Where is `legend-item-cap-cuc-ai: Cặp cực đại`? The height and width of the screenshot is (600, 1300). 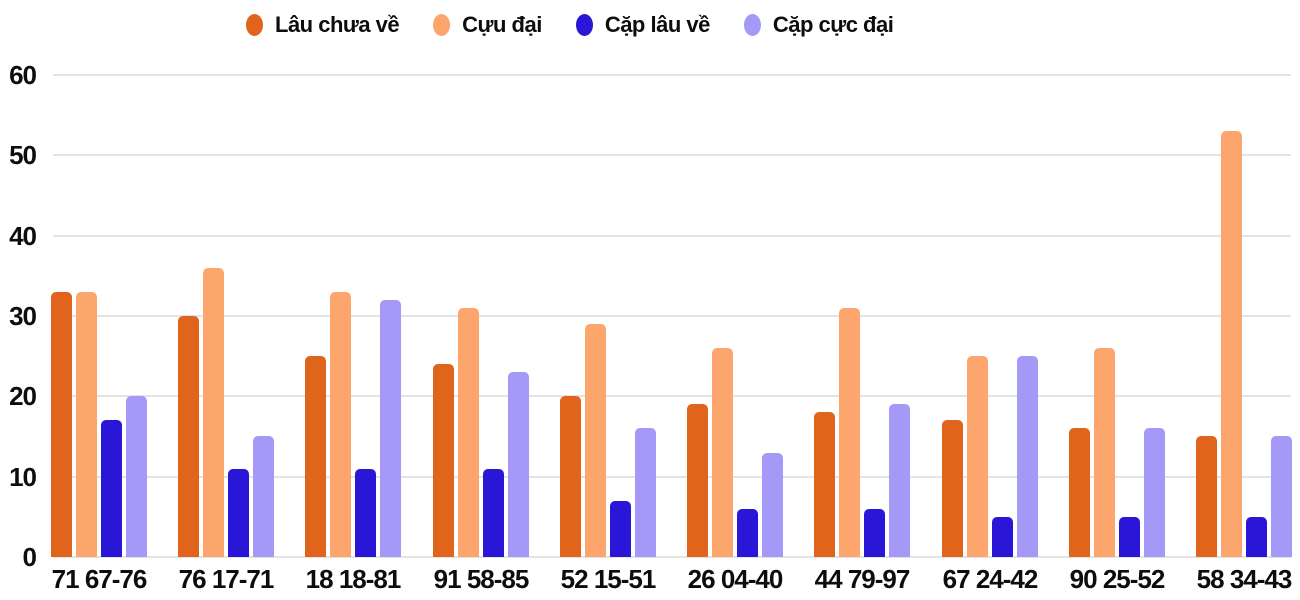 legend-item-cap-cuc-ai: Cặp cực đại is located at coordinates (818, 25).